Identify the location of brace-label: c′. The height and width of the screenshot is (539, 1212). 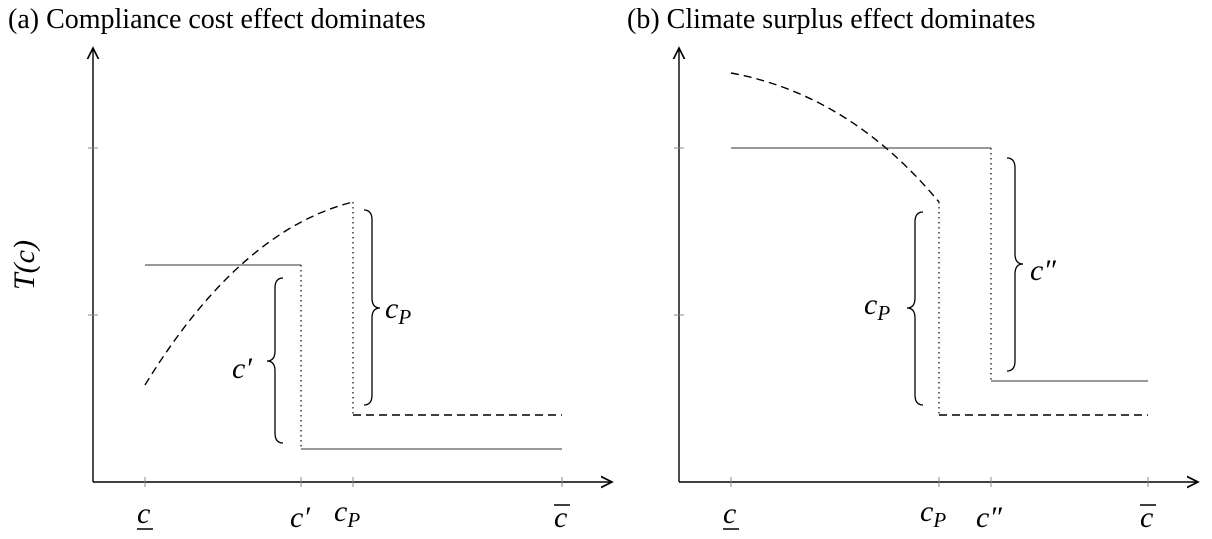
(242, 368).